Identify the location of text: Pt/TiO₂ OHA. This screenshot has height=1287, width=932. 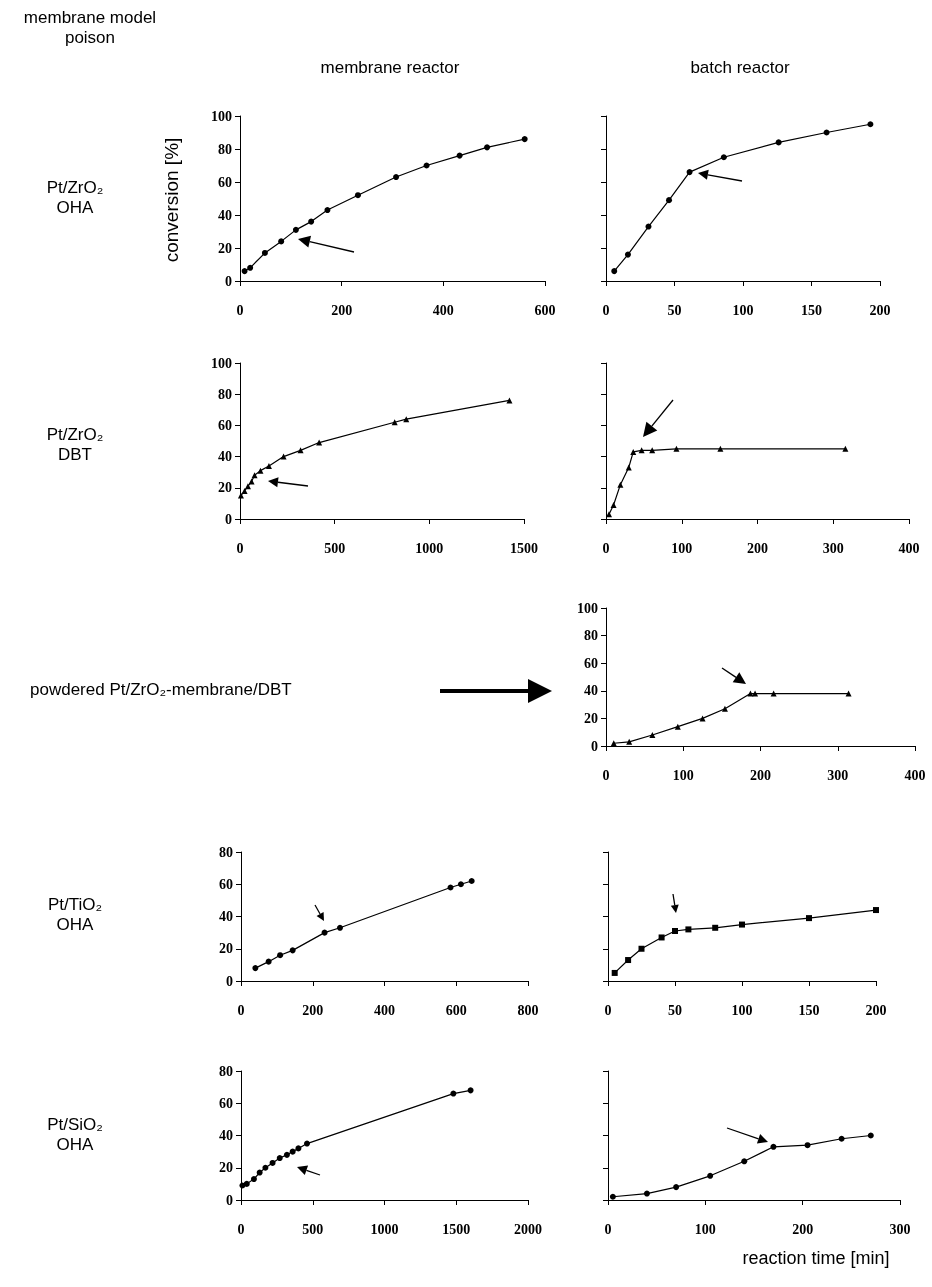
(75, 915).